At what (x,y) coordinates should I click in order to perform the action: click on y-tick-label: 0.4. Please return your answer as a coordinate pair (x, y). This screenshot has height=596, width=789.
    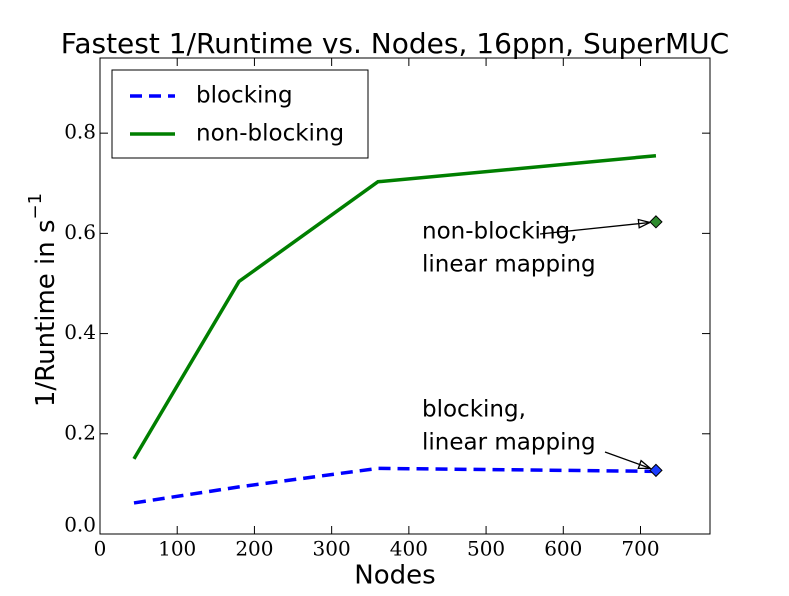
    Looking at the image, I should click on (80, 332).